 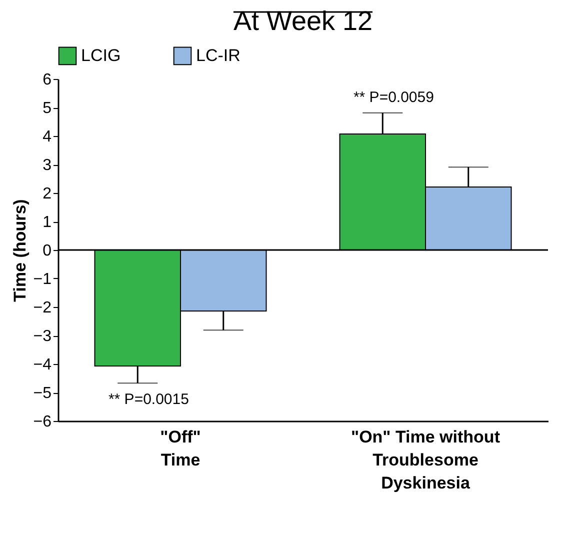 What do you see at coordinates (42, 308) in the screenshot?
I see `y-tick-label: −2` at bounding box center [42, 308].